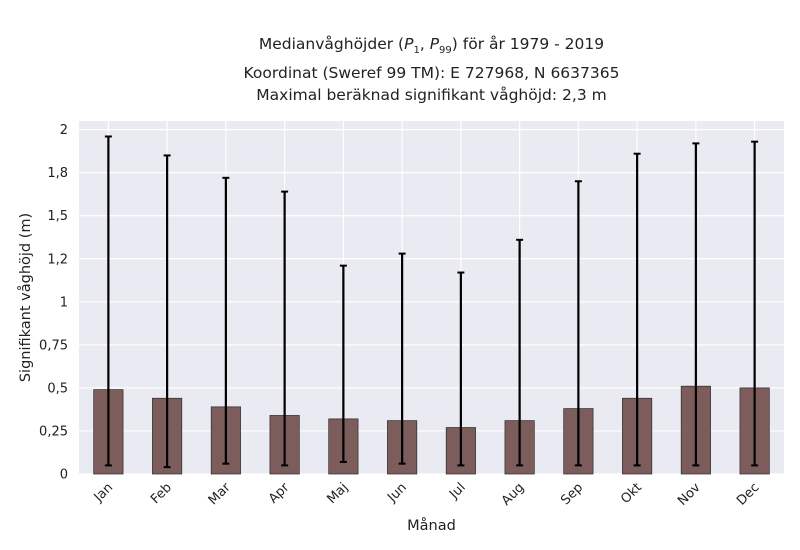 Image resolution: width=800 pixels, height=550 pixels. I want to click on x-tick-label: Jul, so click(457, 491).